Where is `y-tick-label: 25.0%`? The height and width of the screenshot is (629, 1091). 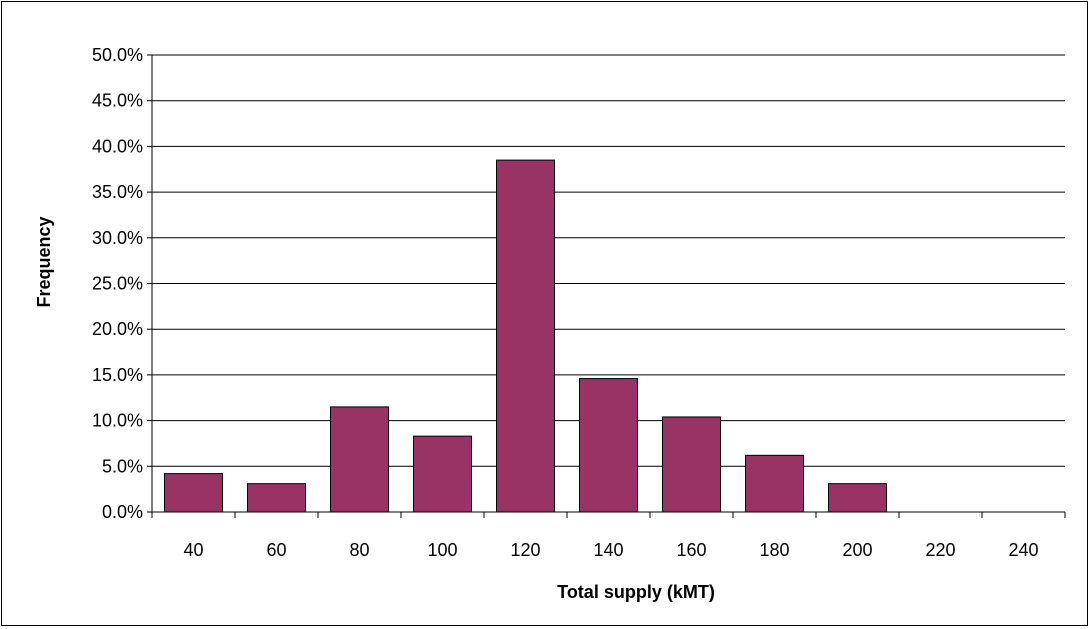
y-tick-label: 25.0% is located at coordinates (117, 284).